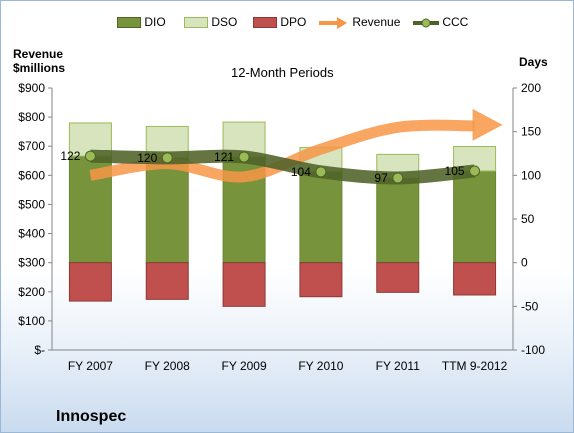 The image size is (574, 433). What do you see at coordinates (282, 72) in the screenshot?
I see `chart-title: 12-Month Periods` at bounding box center [282, 72].